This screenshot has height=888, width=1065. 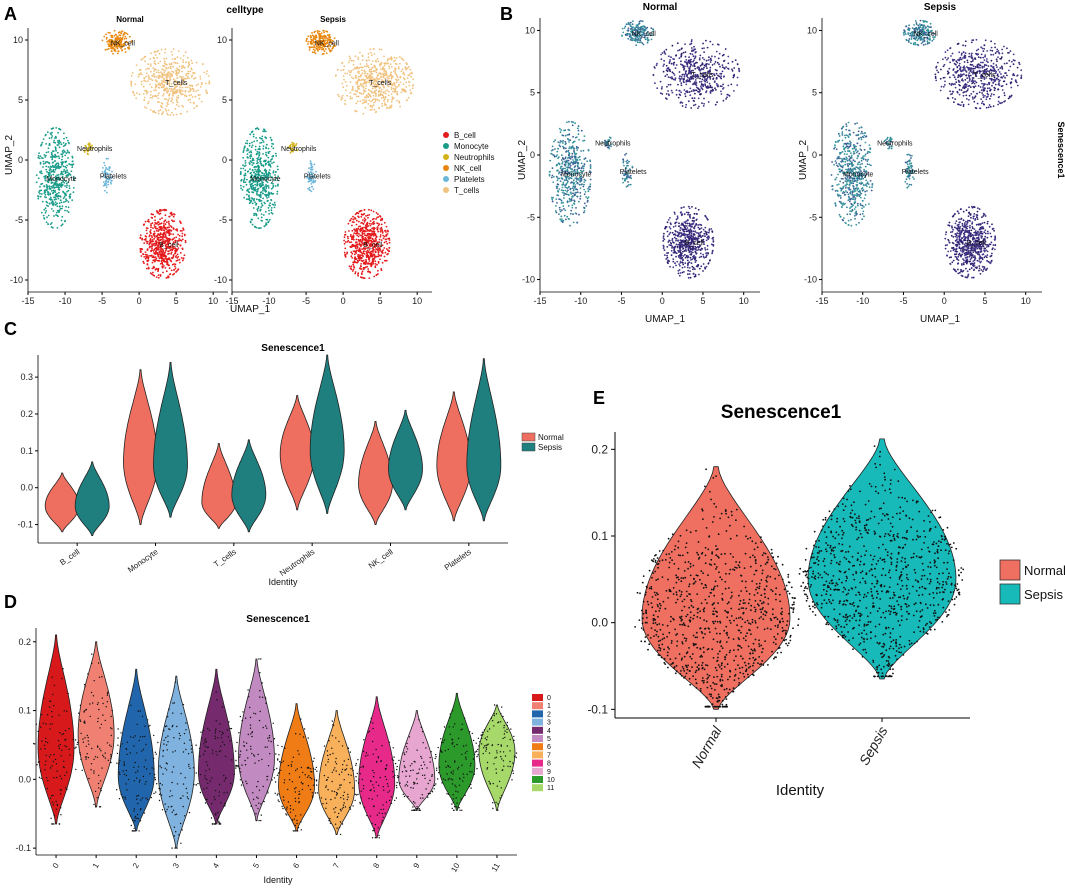 What do you see at coordinates (231, 301) in the screenshot?
I see `x-tick-label: -15` at bounding box center [231, 301].